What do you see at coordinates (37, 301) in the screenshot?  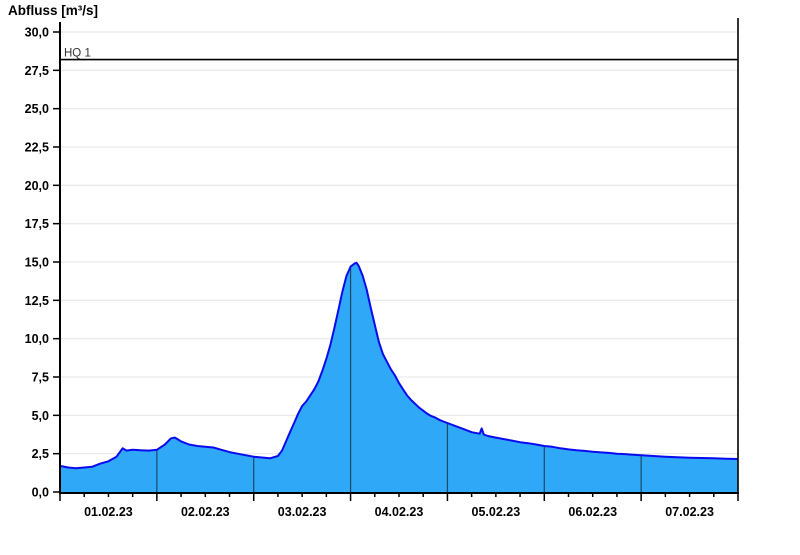 I see `y-tick-label: 12,5` at bounding box center [37, 301].